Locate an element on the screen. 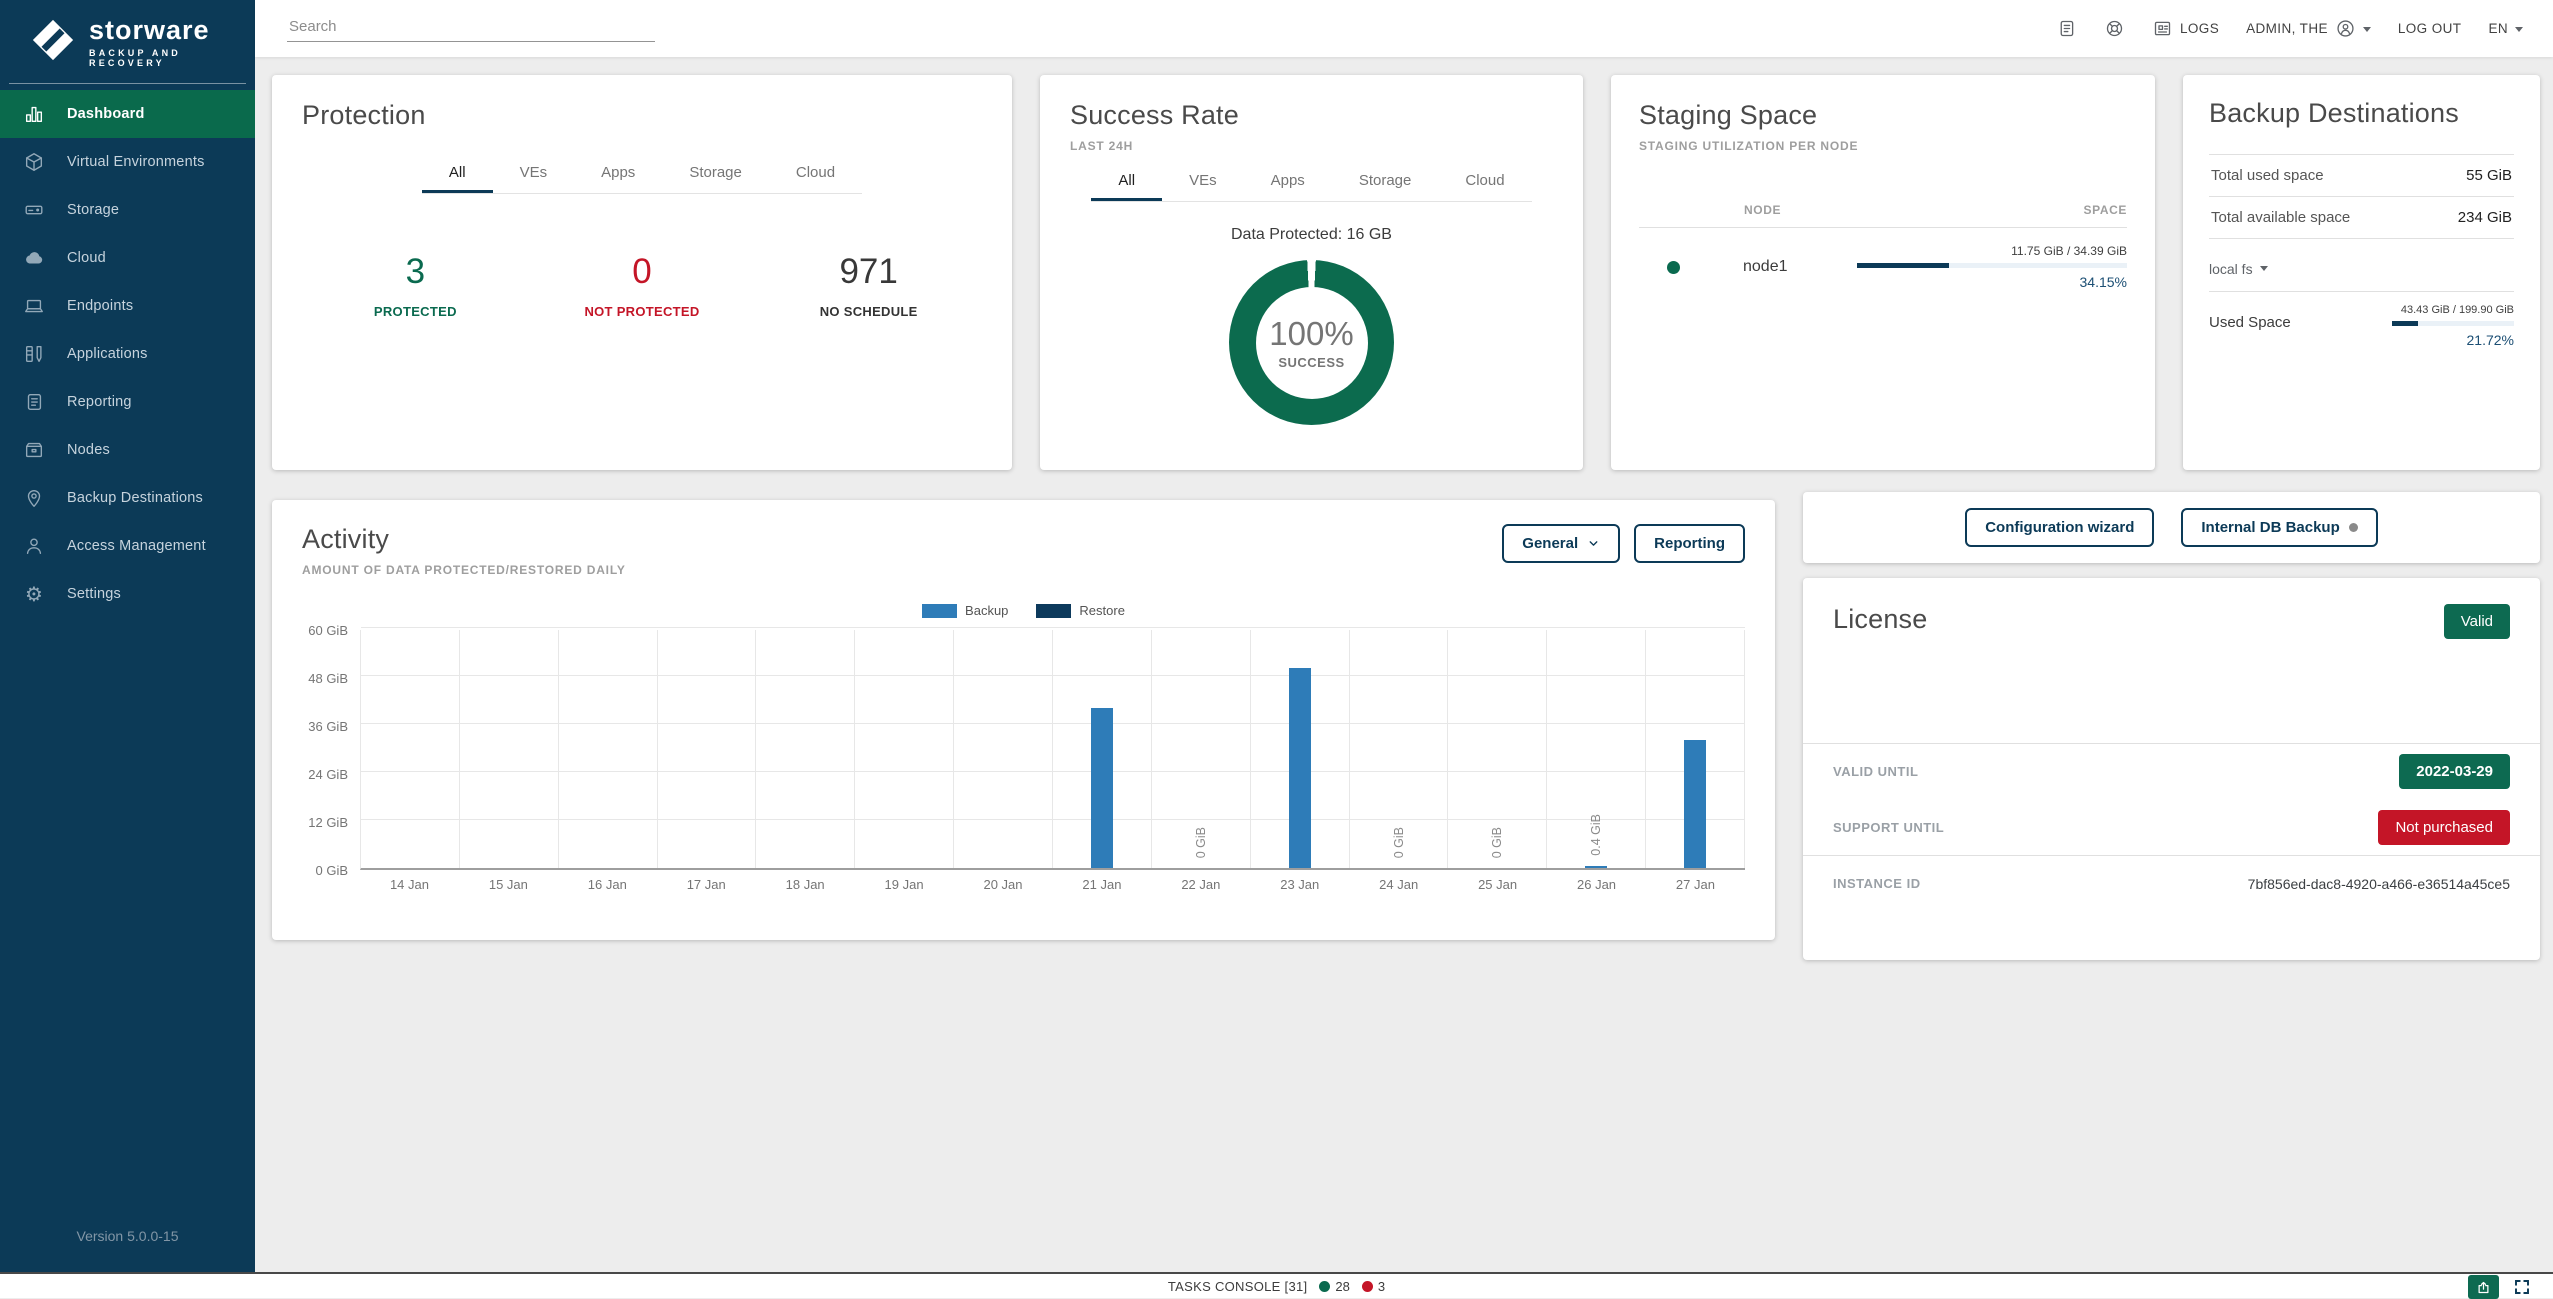 This screenshot has height=1299, width=2553. sidebar-item-nodes: Nodes is located at coordinates (127, 450).